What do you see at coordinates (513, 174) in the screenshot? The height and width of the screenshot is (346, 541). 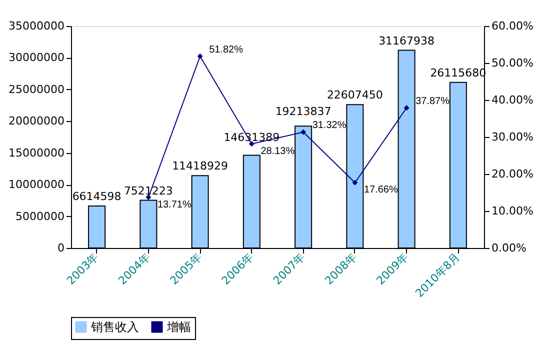 I see `y2-tick-label: 20.00%` at bounding box center [513, 174].